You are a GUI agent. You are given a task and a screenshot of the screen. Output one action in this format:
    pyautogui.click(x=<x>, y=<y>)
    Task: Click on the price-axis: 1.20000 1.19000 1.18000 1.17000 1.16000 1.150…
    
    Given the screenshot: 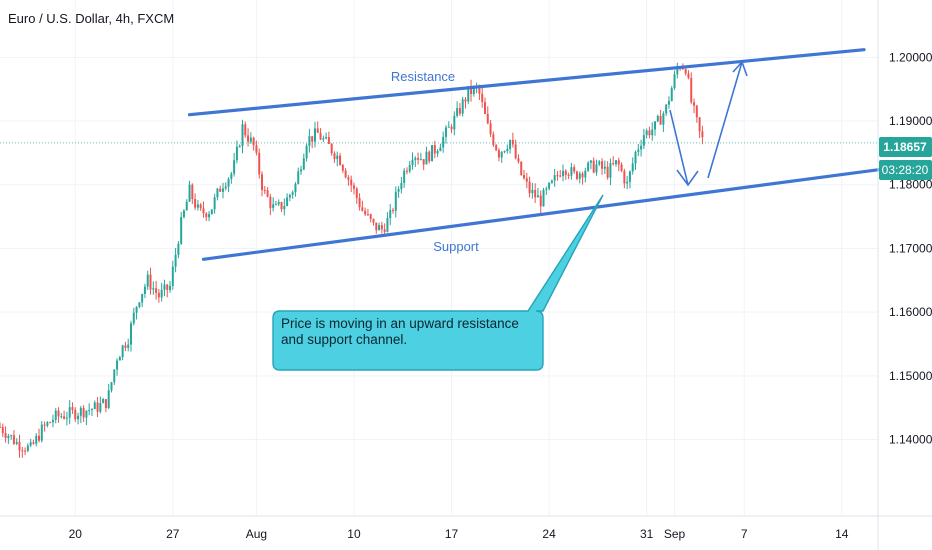 What is the action you would take?
    pyautogui.click(x=910, y=248)
    